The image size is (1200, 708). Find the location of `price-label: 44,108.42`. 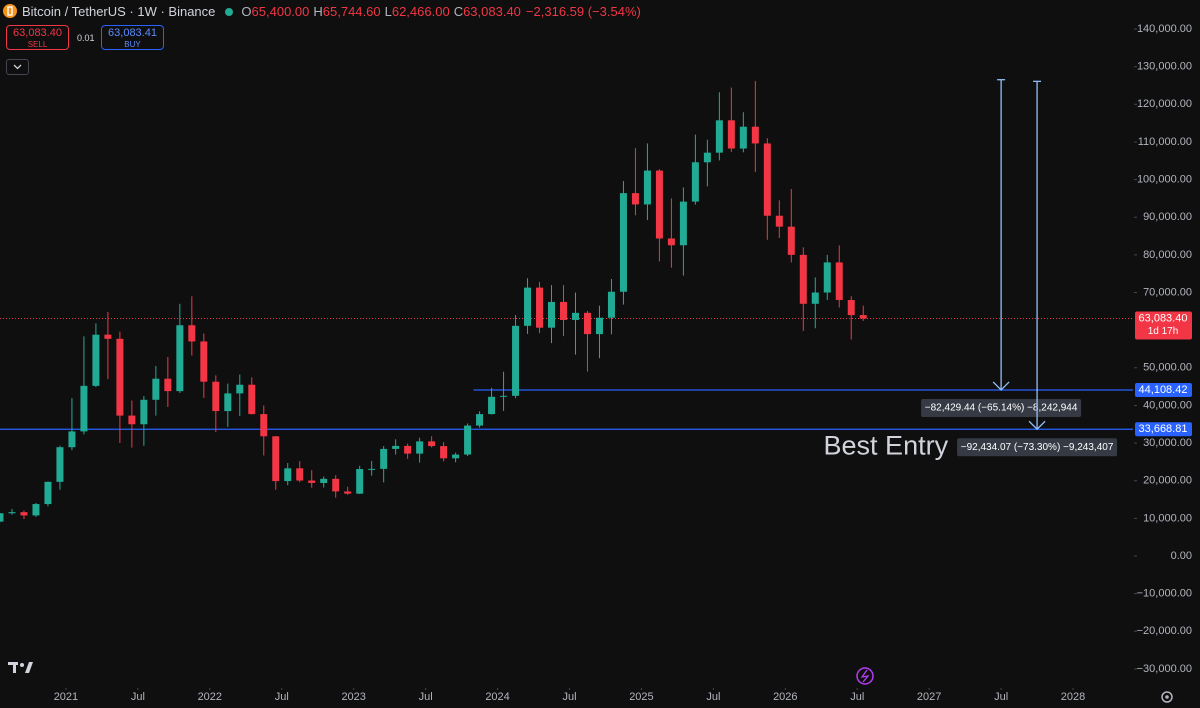

price-label: 44,108.42 is located at coordinates (1163, 390).